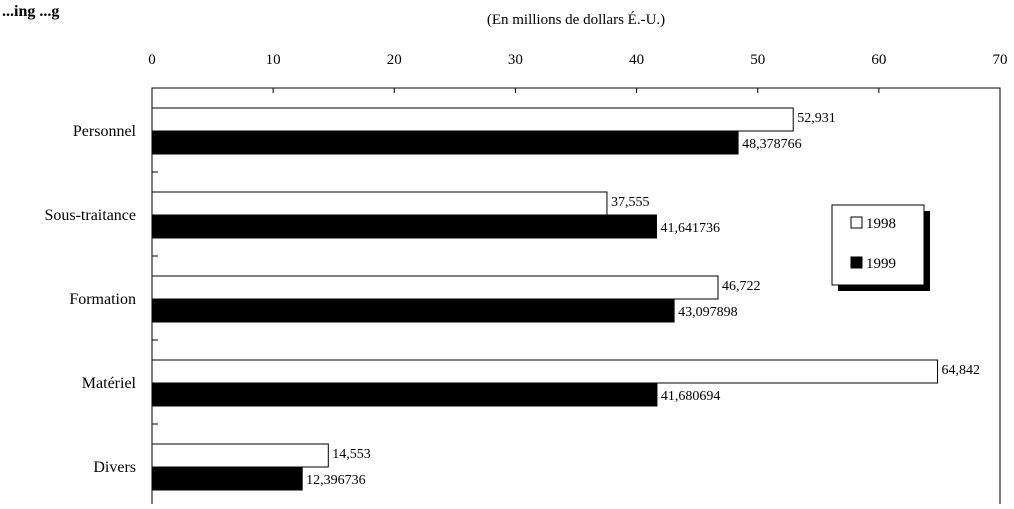  What do you see at coordinates (578, 72) in the screenshot?
I see `x-axis-ticks: 0 10 20 30 40 50 60 70` at bounding box center [578, 72].